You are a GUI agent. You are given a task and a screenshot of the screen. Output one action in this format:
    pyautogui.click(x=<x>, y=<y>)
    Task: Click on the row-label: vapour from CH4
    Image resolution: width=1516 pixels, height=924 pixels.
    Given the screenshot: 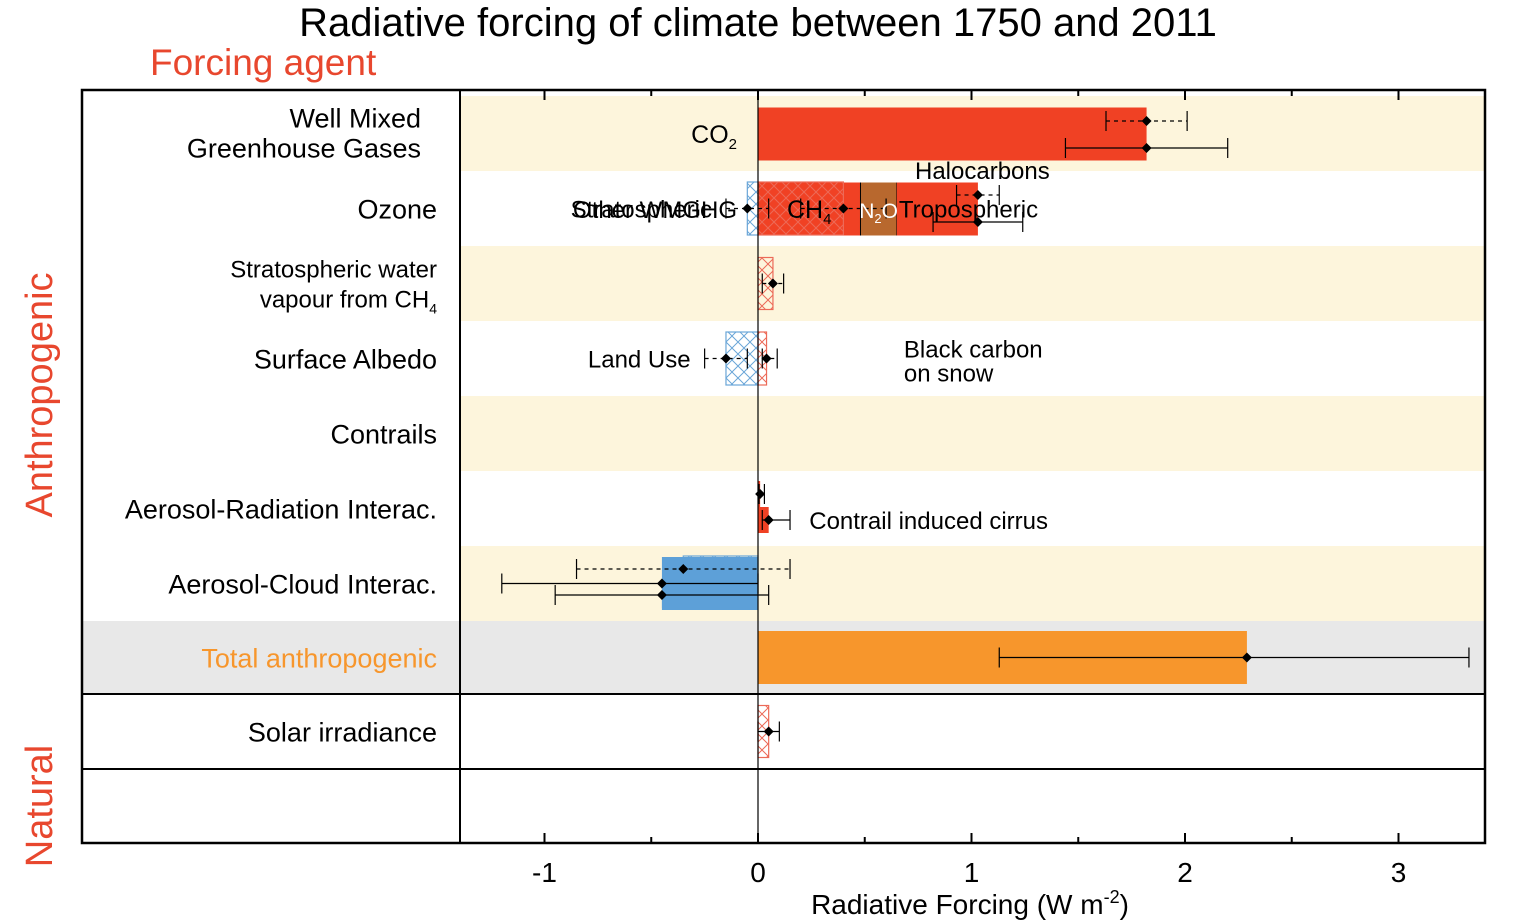 What is the action you would take?
    pyautogui.click(x=348, y=302)
    